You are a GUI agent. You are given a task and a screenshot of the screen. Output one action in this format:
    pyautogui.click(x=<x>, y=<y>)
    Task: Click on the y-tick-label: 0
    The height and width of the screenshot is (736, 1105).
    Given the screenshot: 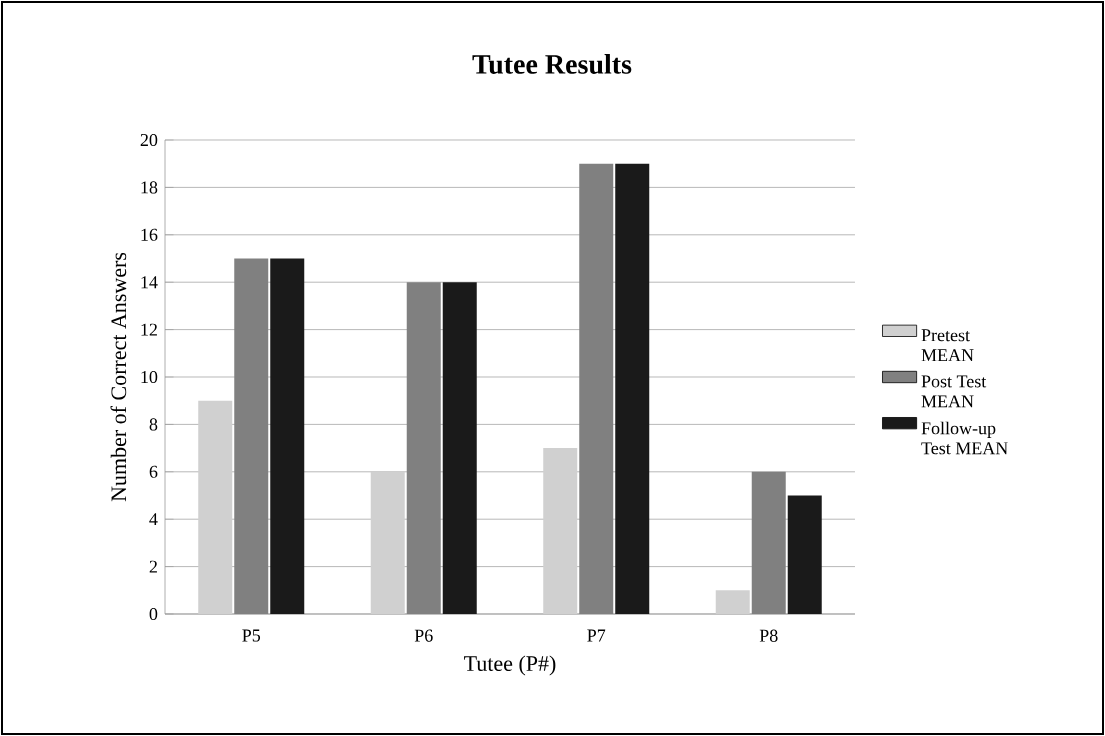 What is the action you would take?
    pyautogui.click(x=153, y=614)
    